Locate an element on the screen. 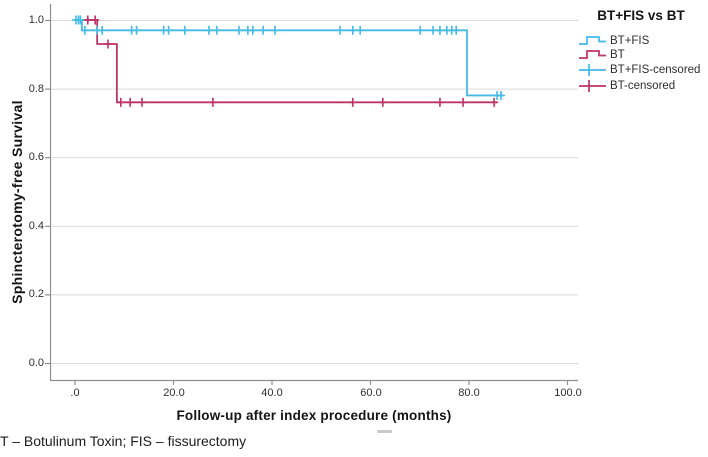 The height and width of the screenshot is (457, 708). x-axis-title: Follow-up after index procedure (months) is located at coordinates (314, 415).